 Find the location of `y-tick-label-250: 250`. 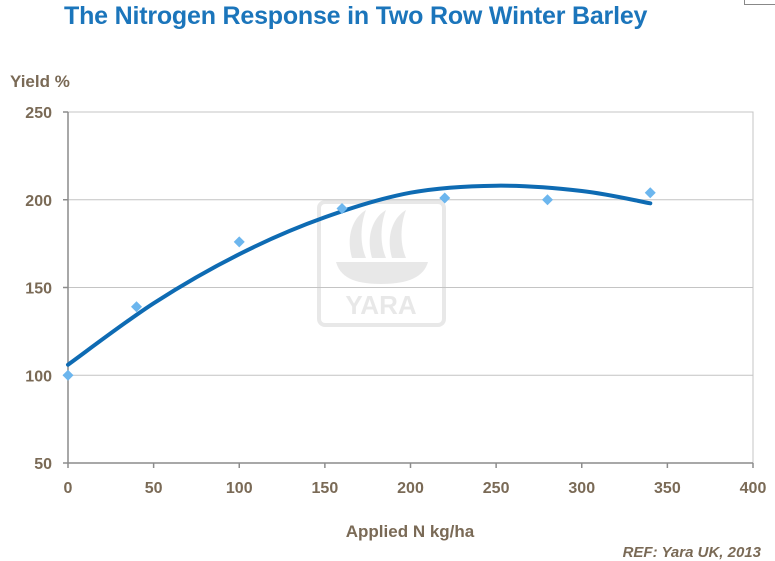

y-tick-label-250: 250 is located at coordinates (38, 113).